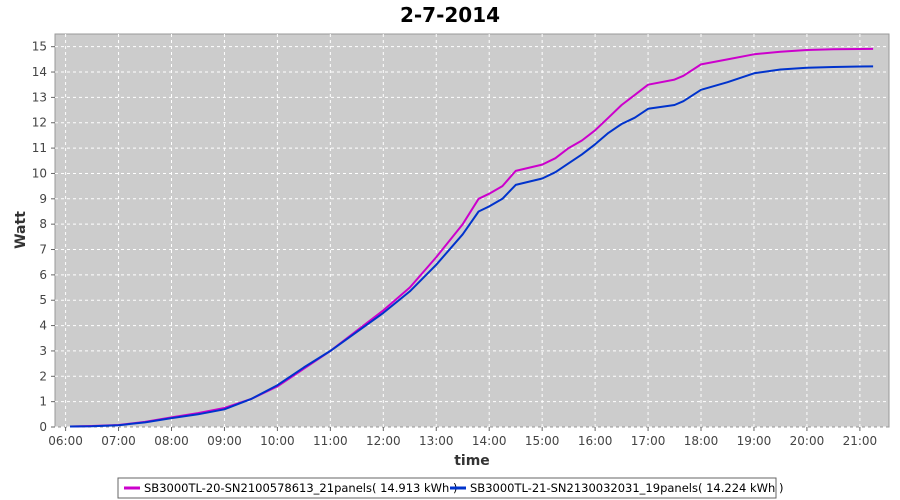  What do you see at coordinates (472, 461) in the screenshot?
I see `x-axis-label: time` at bounding box center [472, 461].